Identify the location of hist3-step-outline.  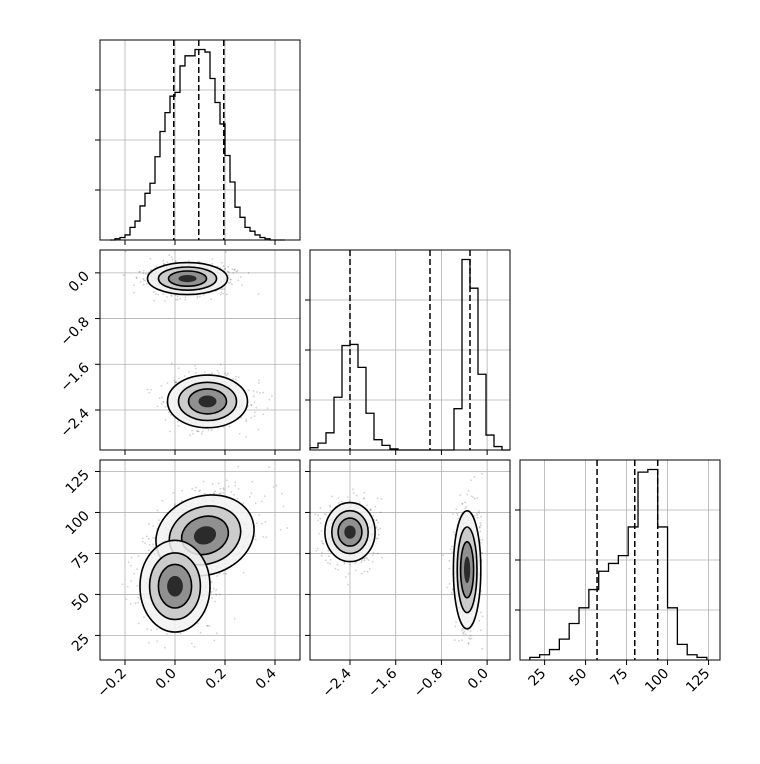
(618, 564).